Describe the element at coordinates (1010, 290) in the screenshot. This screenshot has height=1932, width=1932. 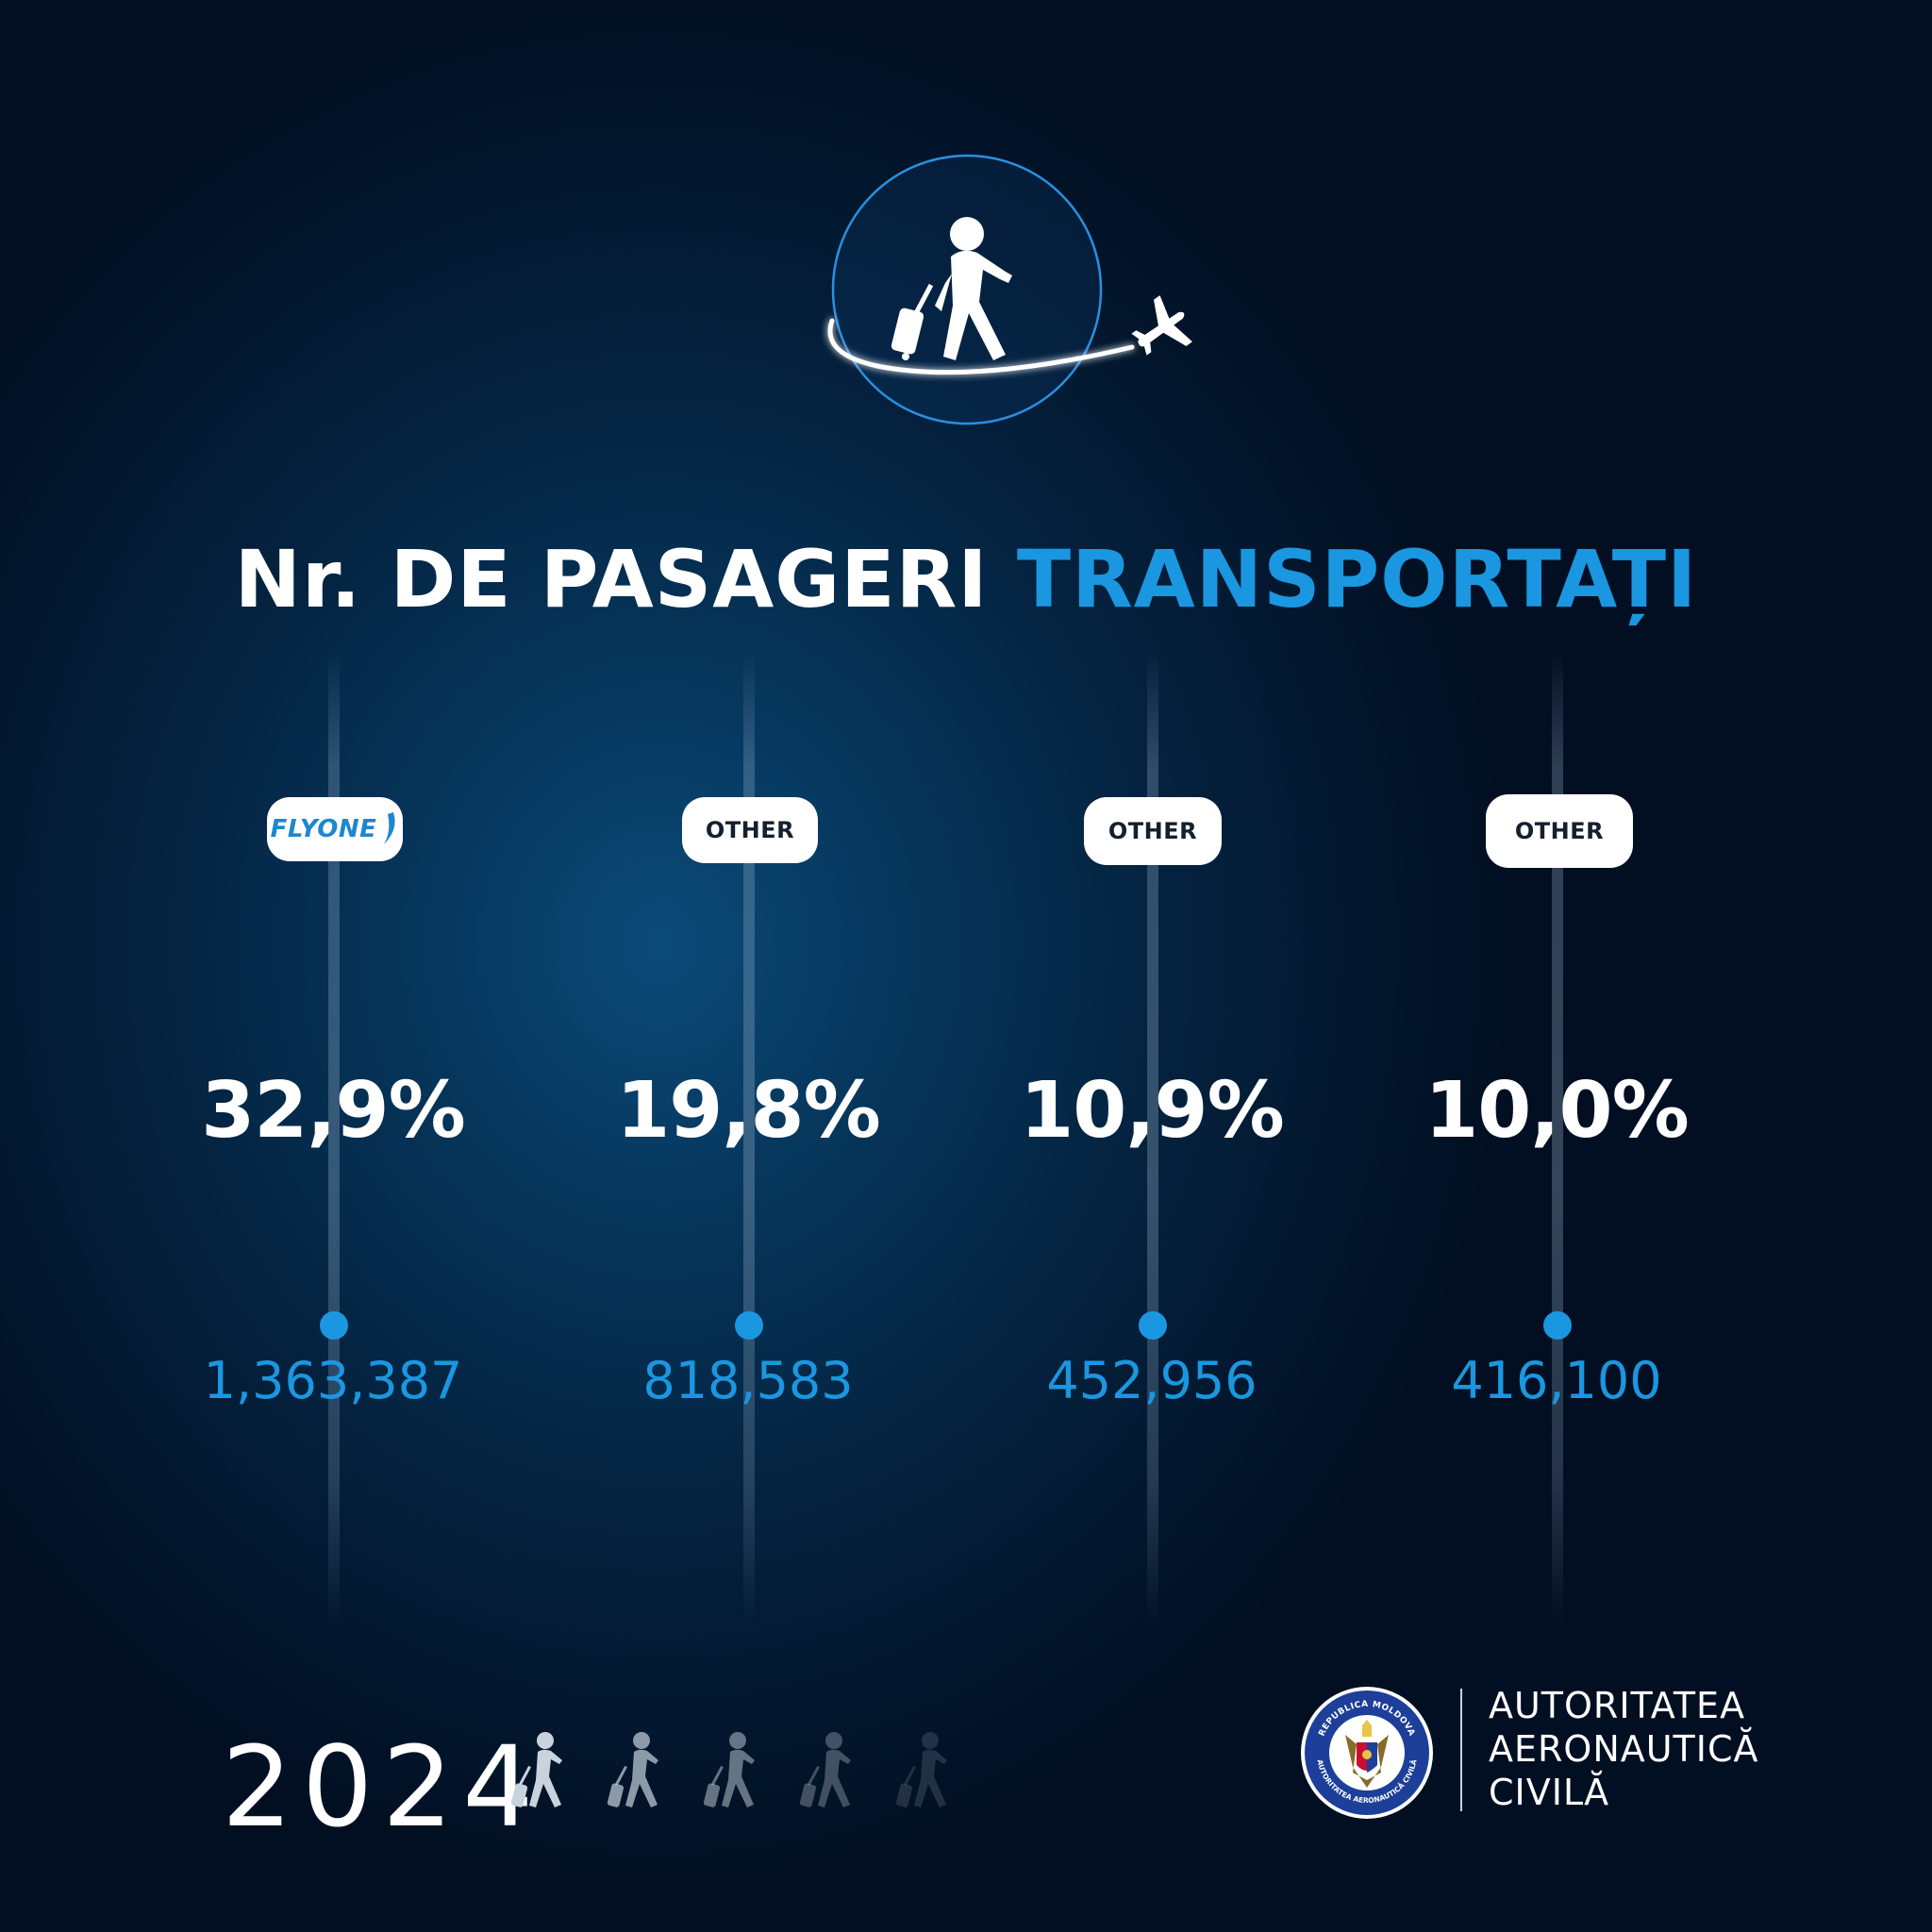
I see `traveler-icon` at that location.